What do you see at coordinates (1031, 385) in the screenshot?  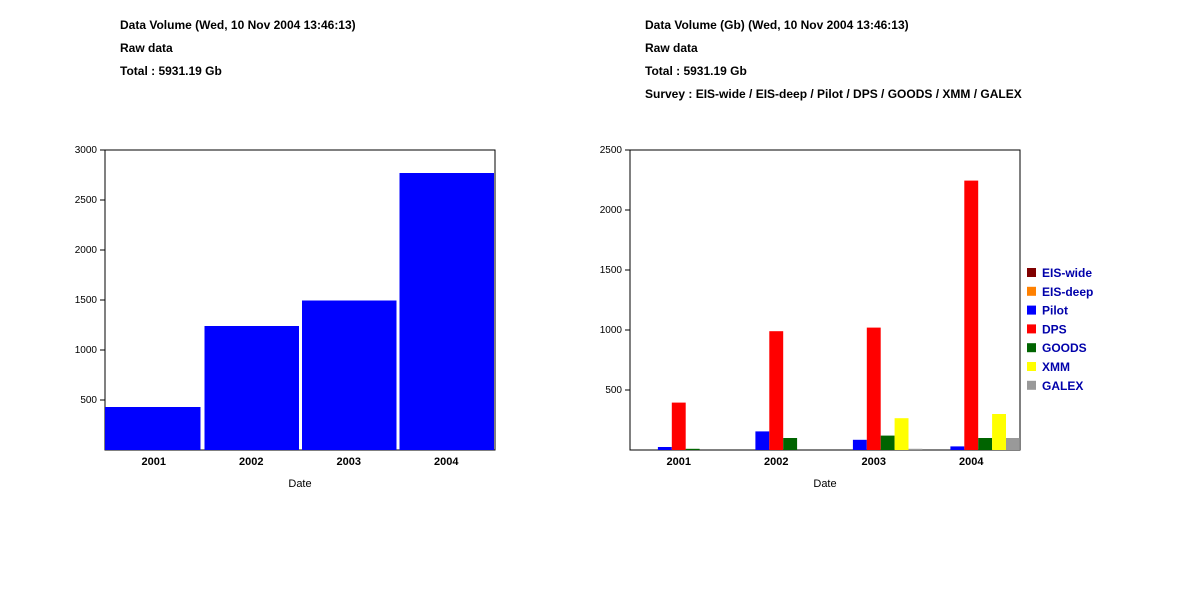 I see `legend-swatch-galex` at bounding box center [1031, 385].